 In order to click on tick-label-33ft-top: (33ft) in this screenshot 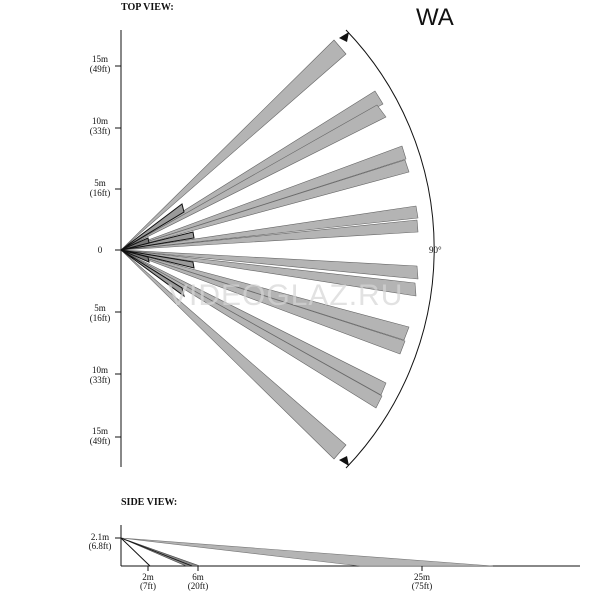, I will do `click(100, 131)`.